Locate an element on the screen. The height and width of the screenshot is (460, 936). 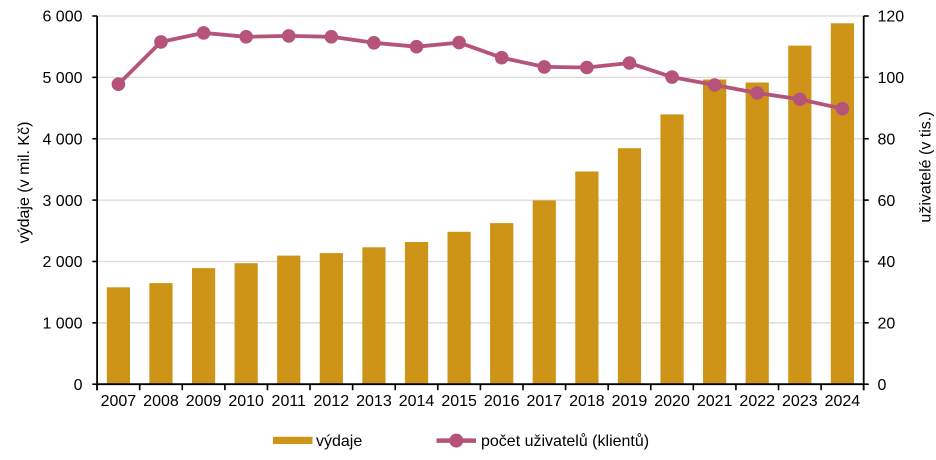
svg-text: 2022 is located at coordinates (757, 401).